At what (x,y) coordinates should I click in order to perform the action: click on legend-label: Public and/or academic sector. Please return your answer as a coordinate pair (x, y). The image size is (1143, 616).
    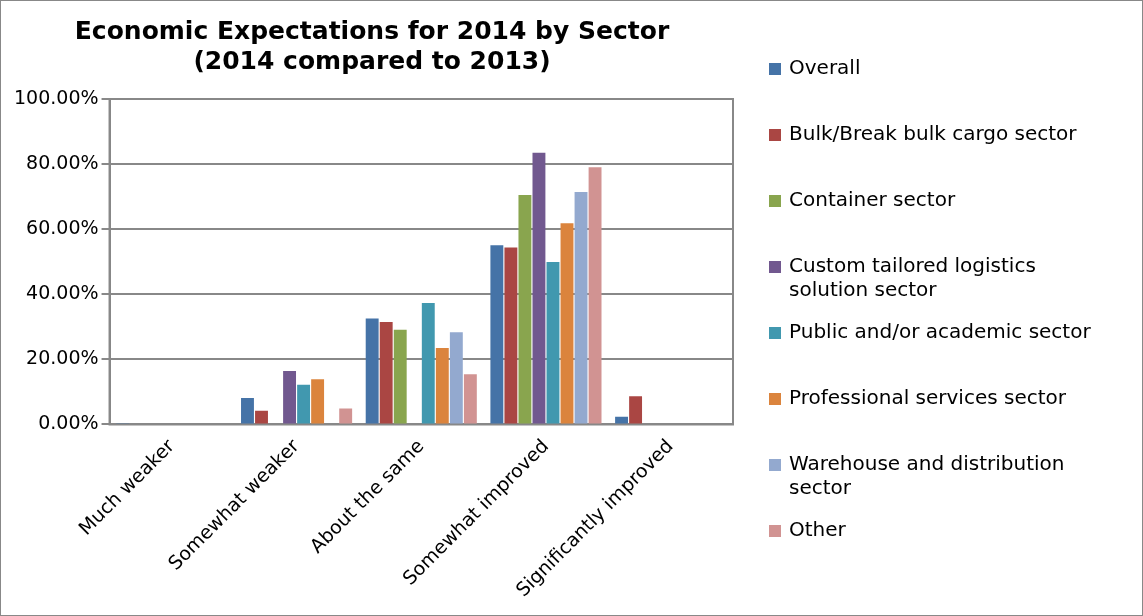
    Looking at the image, I should click on (940, 331).